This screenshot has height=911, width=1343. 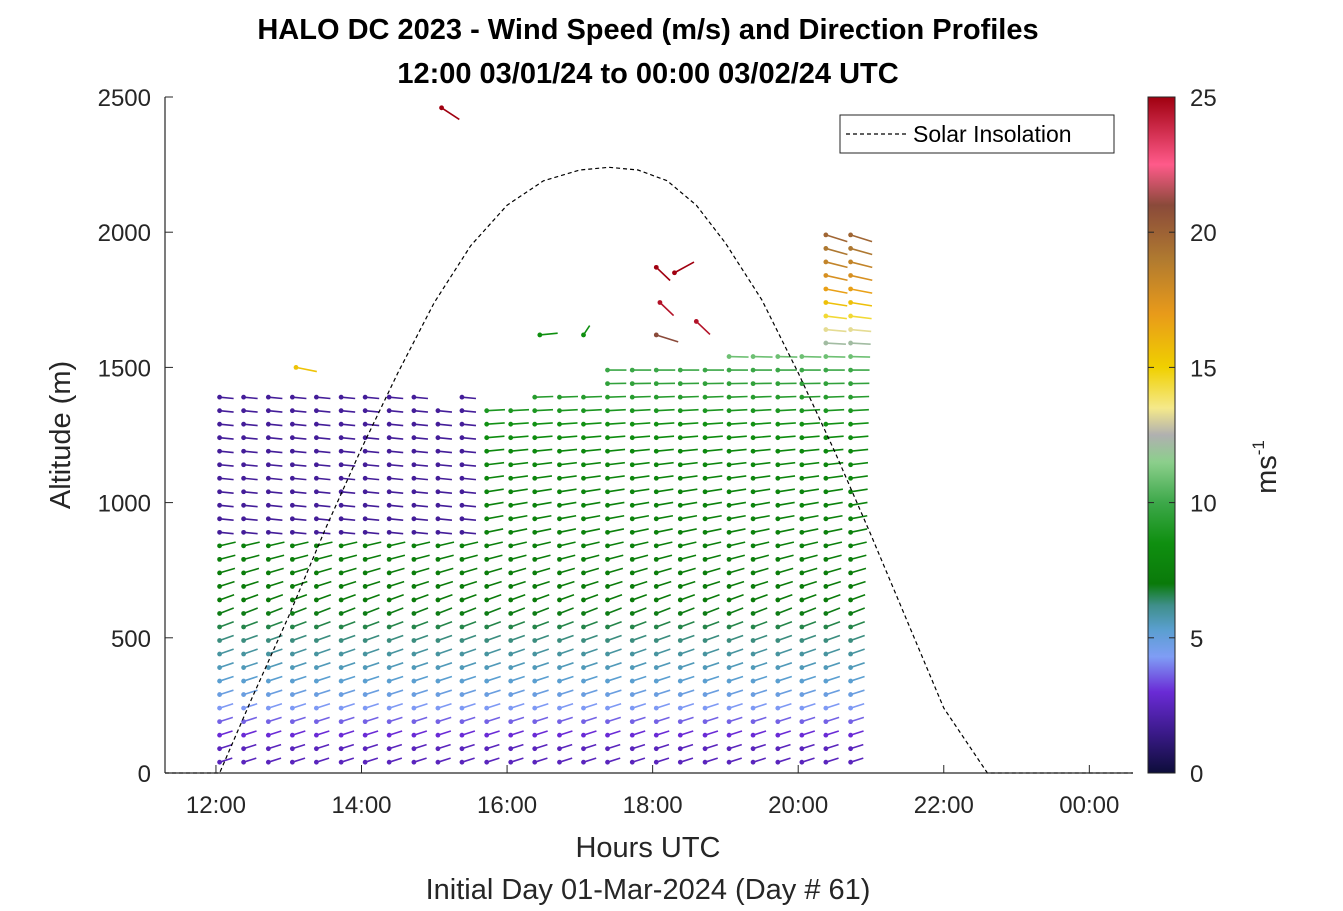 What do you see at coordinates (648, 890) in the screenshot?
I see `x-axis-sublabel: Initial Day 01-Mar-2024 (Day # 61)` at bounding box center [648, 890].